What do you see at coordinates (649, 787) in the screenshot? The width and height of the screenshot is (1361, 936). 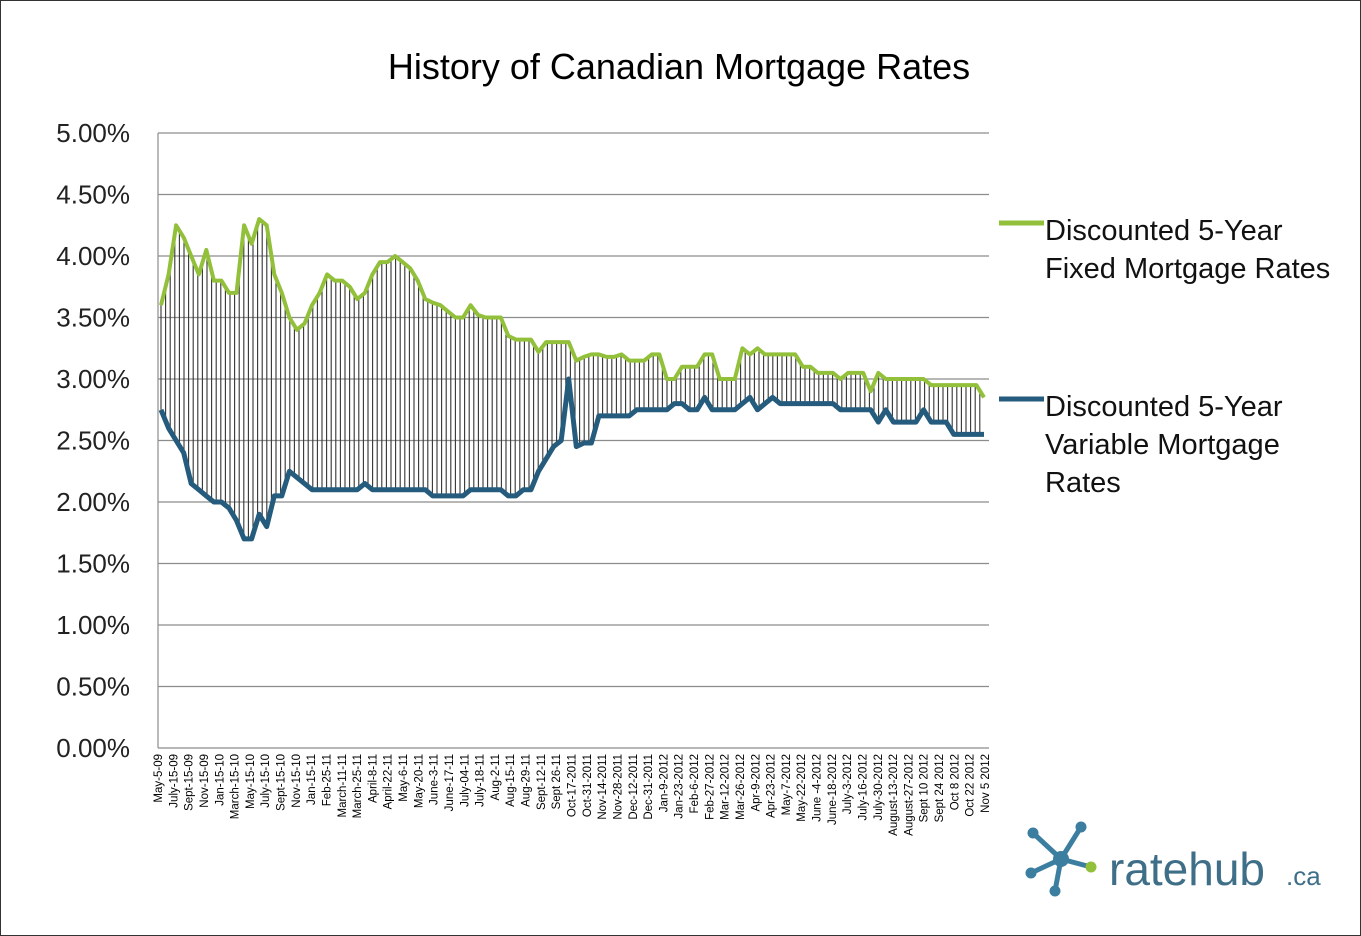 I see `x-tick-label: Dec-31-2011` at bounding box center [649, 787].